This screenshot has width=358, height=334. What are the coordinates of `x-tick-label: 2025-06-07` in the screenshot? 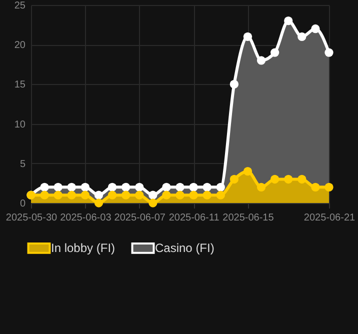 It's located at (140, 218).